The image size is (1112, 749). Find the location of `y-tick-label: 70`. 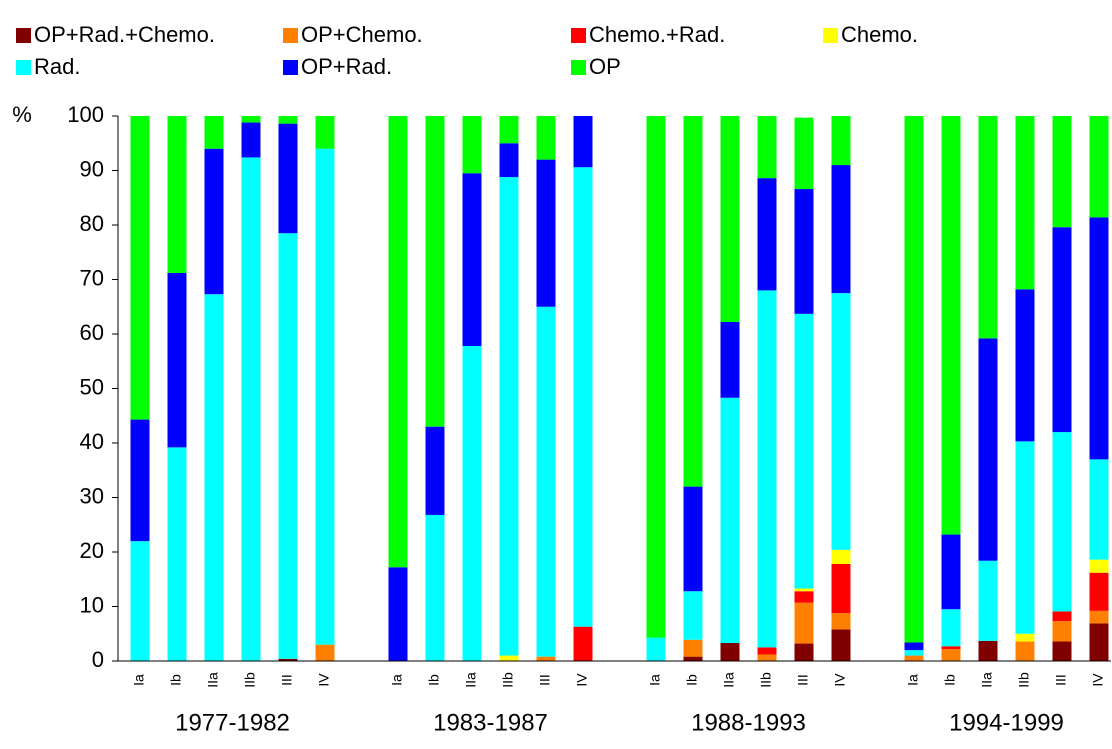

y-tick-label: 70 is located at coordinates (92, 277).